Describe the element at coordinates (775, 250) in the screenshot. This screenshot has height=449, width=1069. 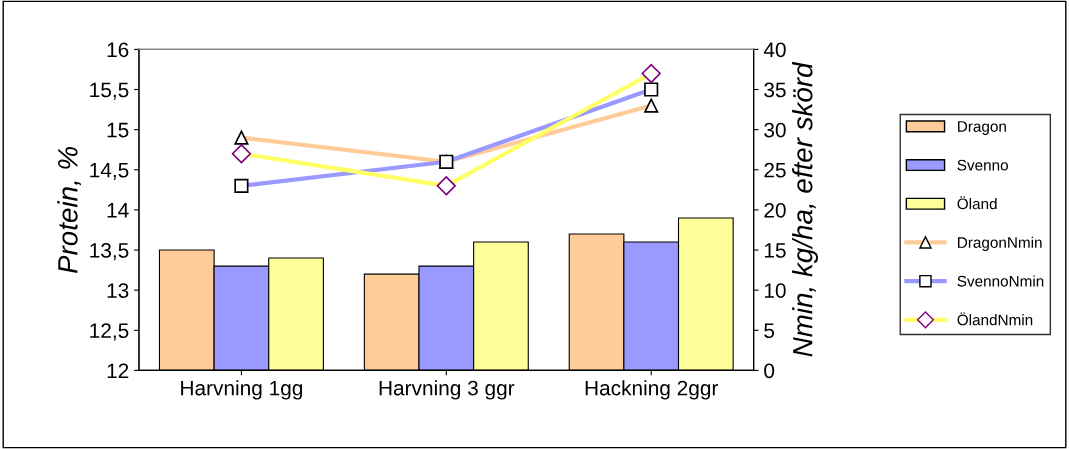
I see `y2-tick-label: 15` at that location.